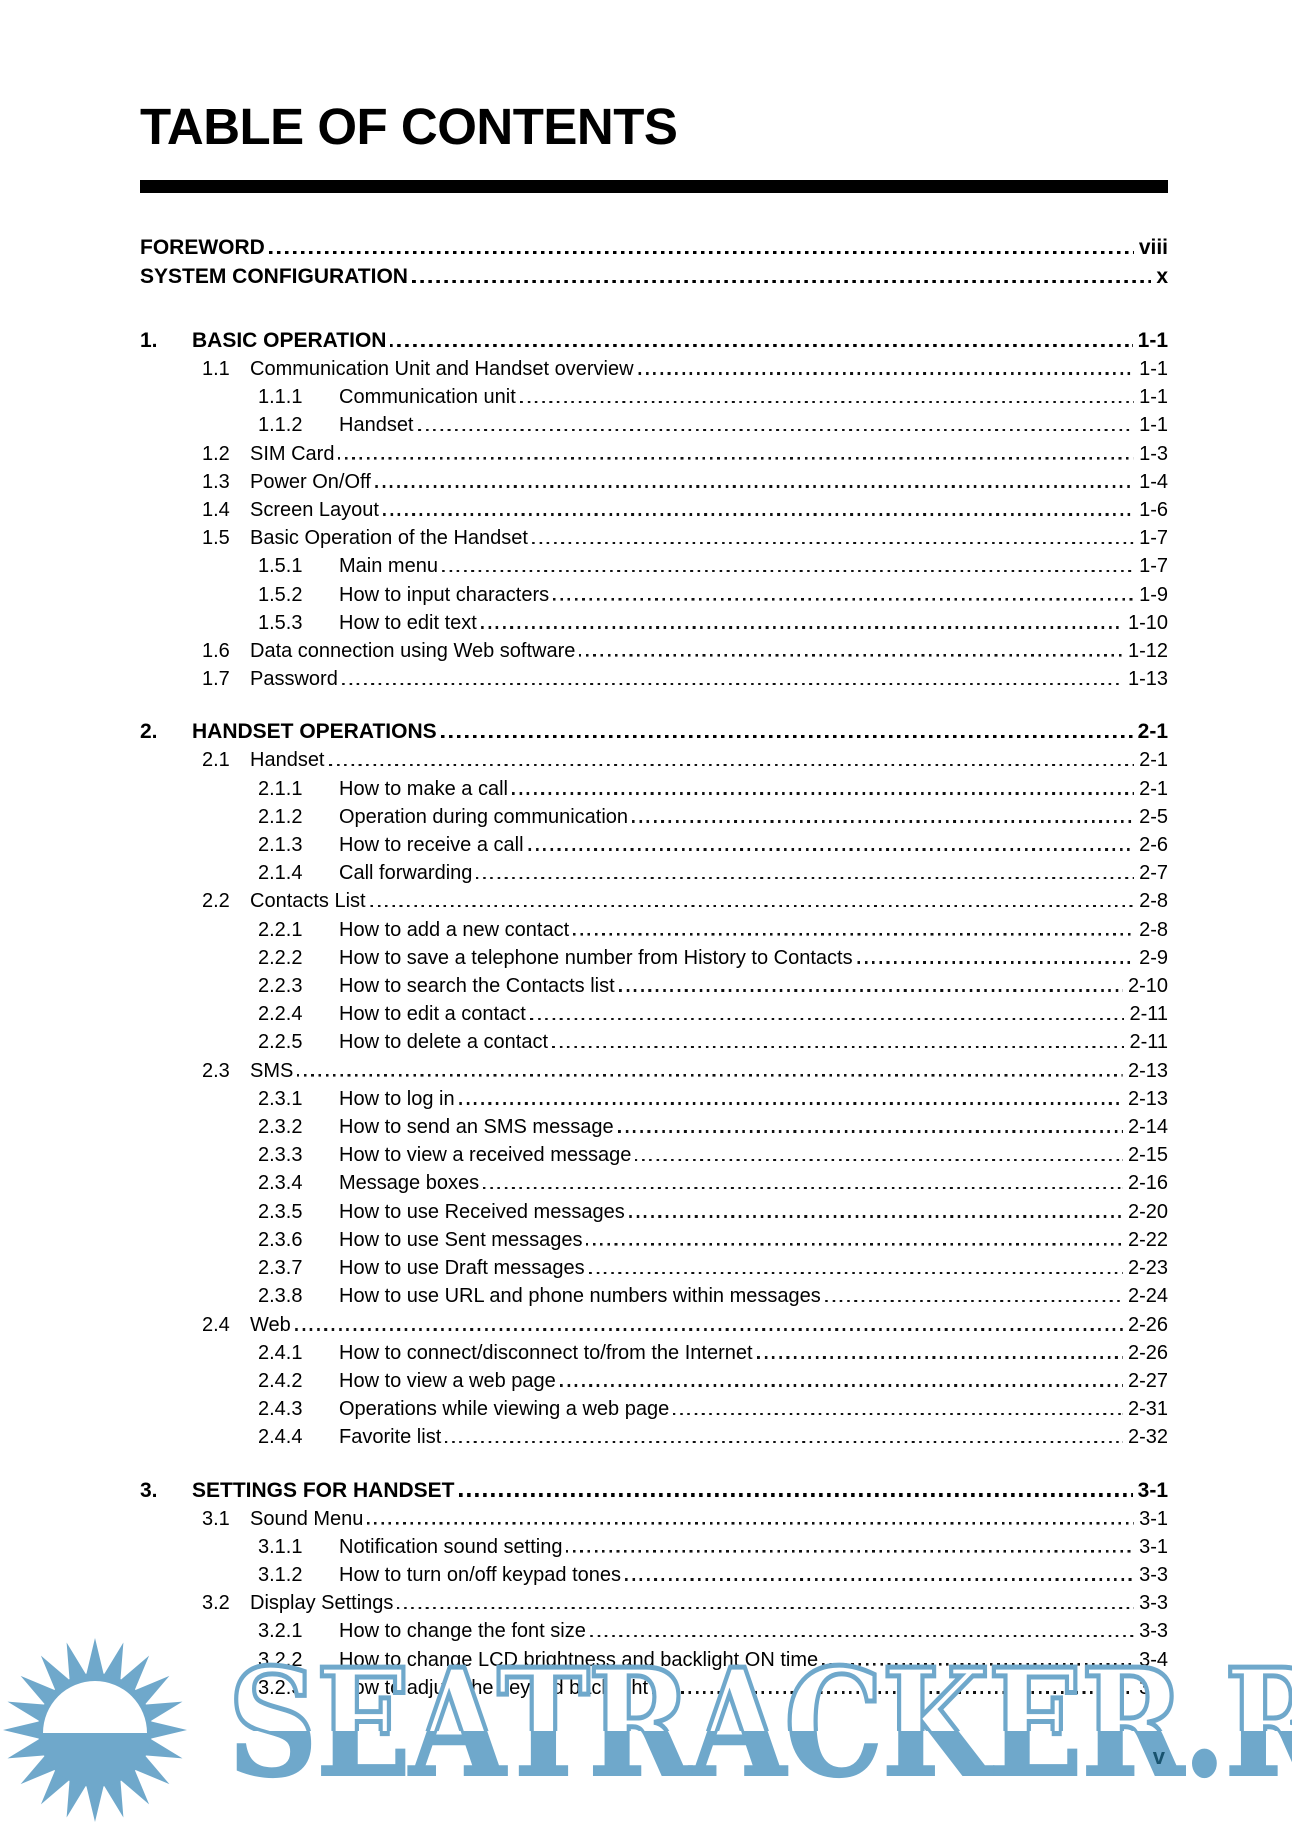 Image resolution: width=1292 pixels, height=1830 pixels. Describe the element at coordinates (280, 788) in the screenshot. I see `toc-entry-number: 2.1.1` at that location.